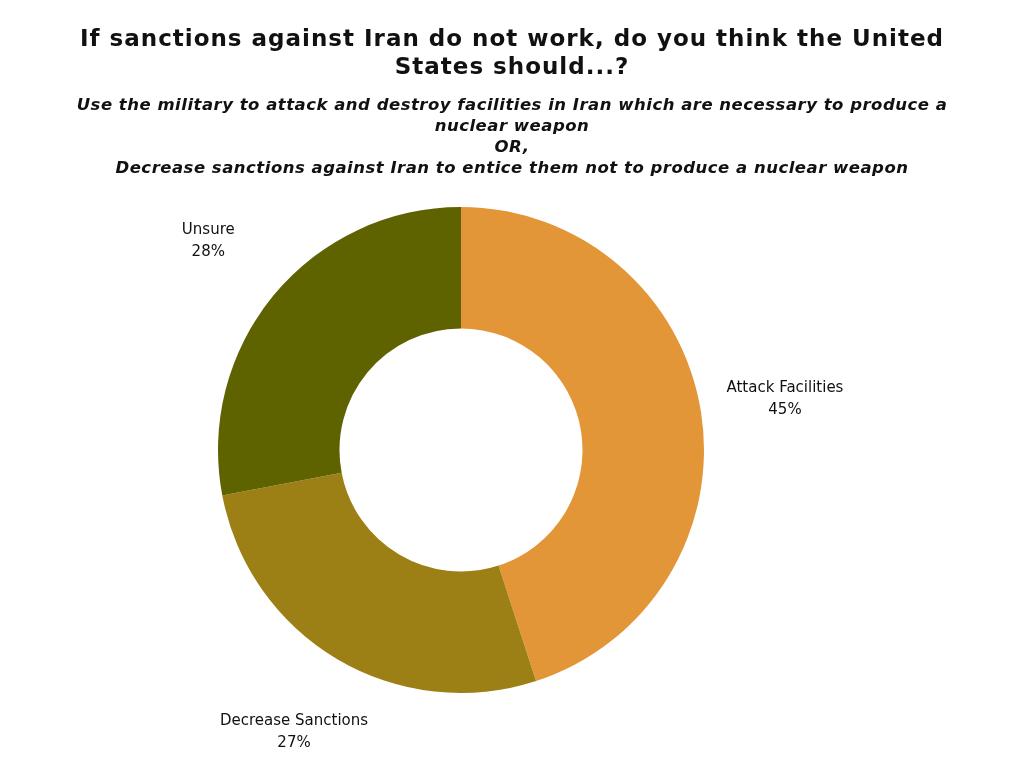 This screenshot has width=1024, height=768. What do you see at coordinates (294, 720) in the screenshot?
I see `slice-label: Decrease Sanctions` at bounding box center [294, 720].